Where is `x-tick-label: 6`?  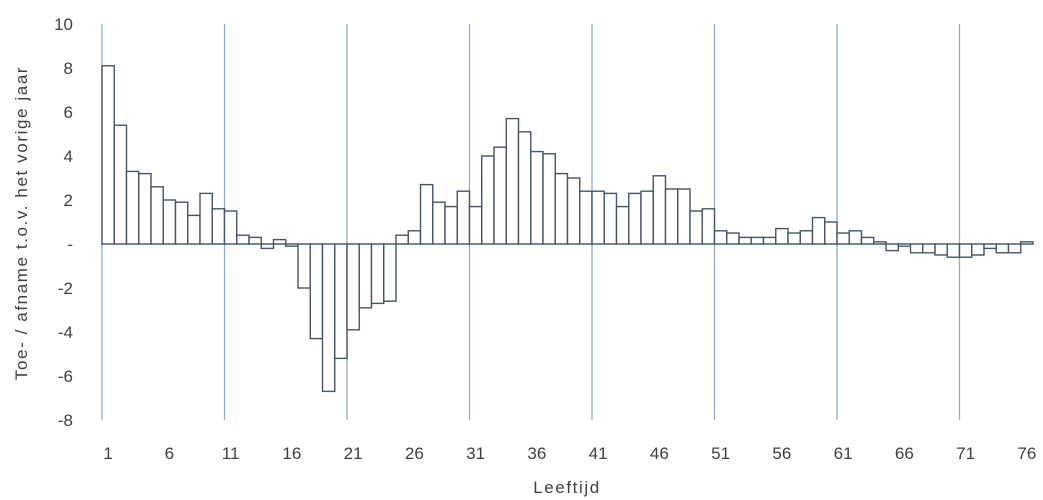 x-tick-label: 6 is located at coordinates (169, 453).